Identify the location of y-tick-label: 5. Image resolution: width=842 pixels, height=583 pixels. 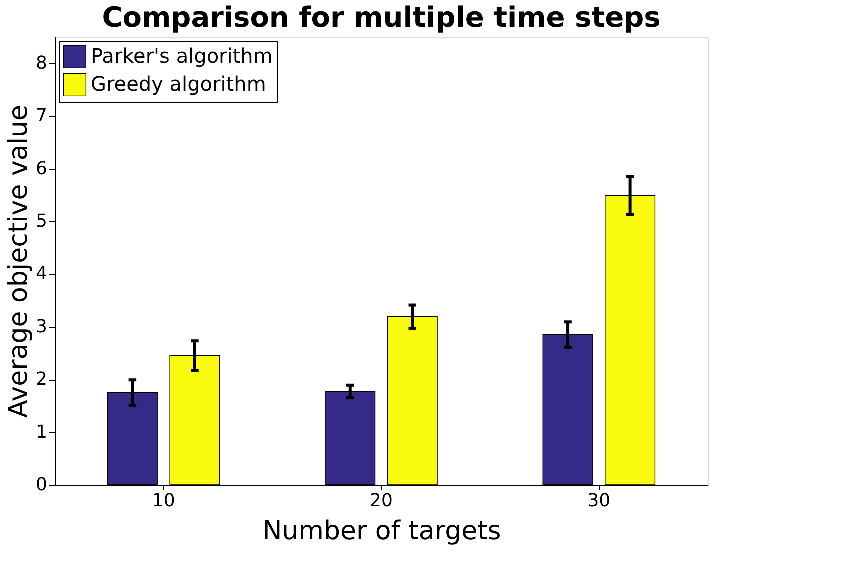
(42, 221).